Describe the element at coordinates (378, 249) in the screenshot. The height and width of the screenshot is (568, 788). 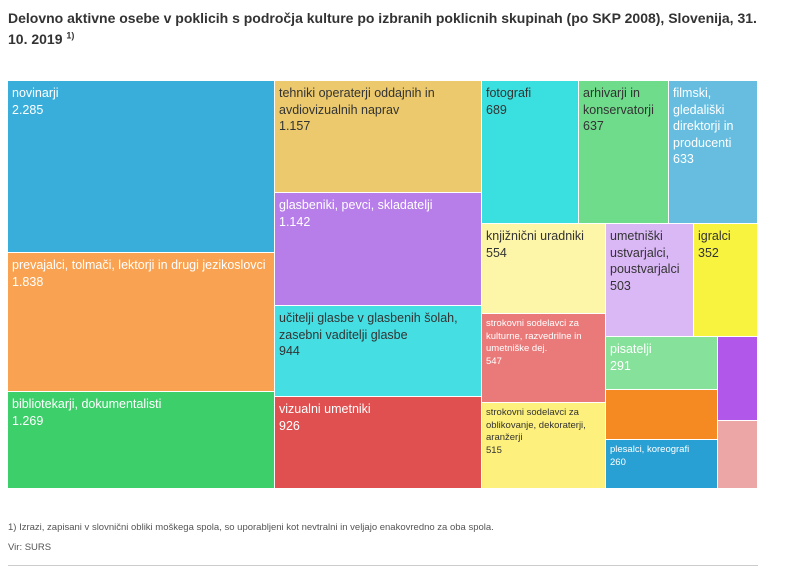
I see `treemap-cell: glasbeniki, pevci, skladatelji 1.142` at that location.